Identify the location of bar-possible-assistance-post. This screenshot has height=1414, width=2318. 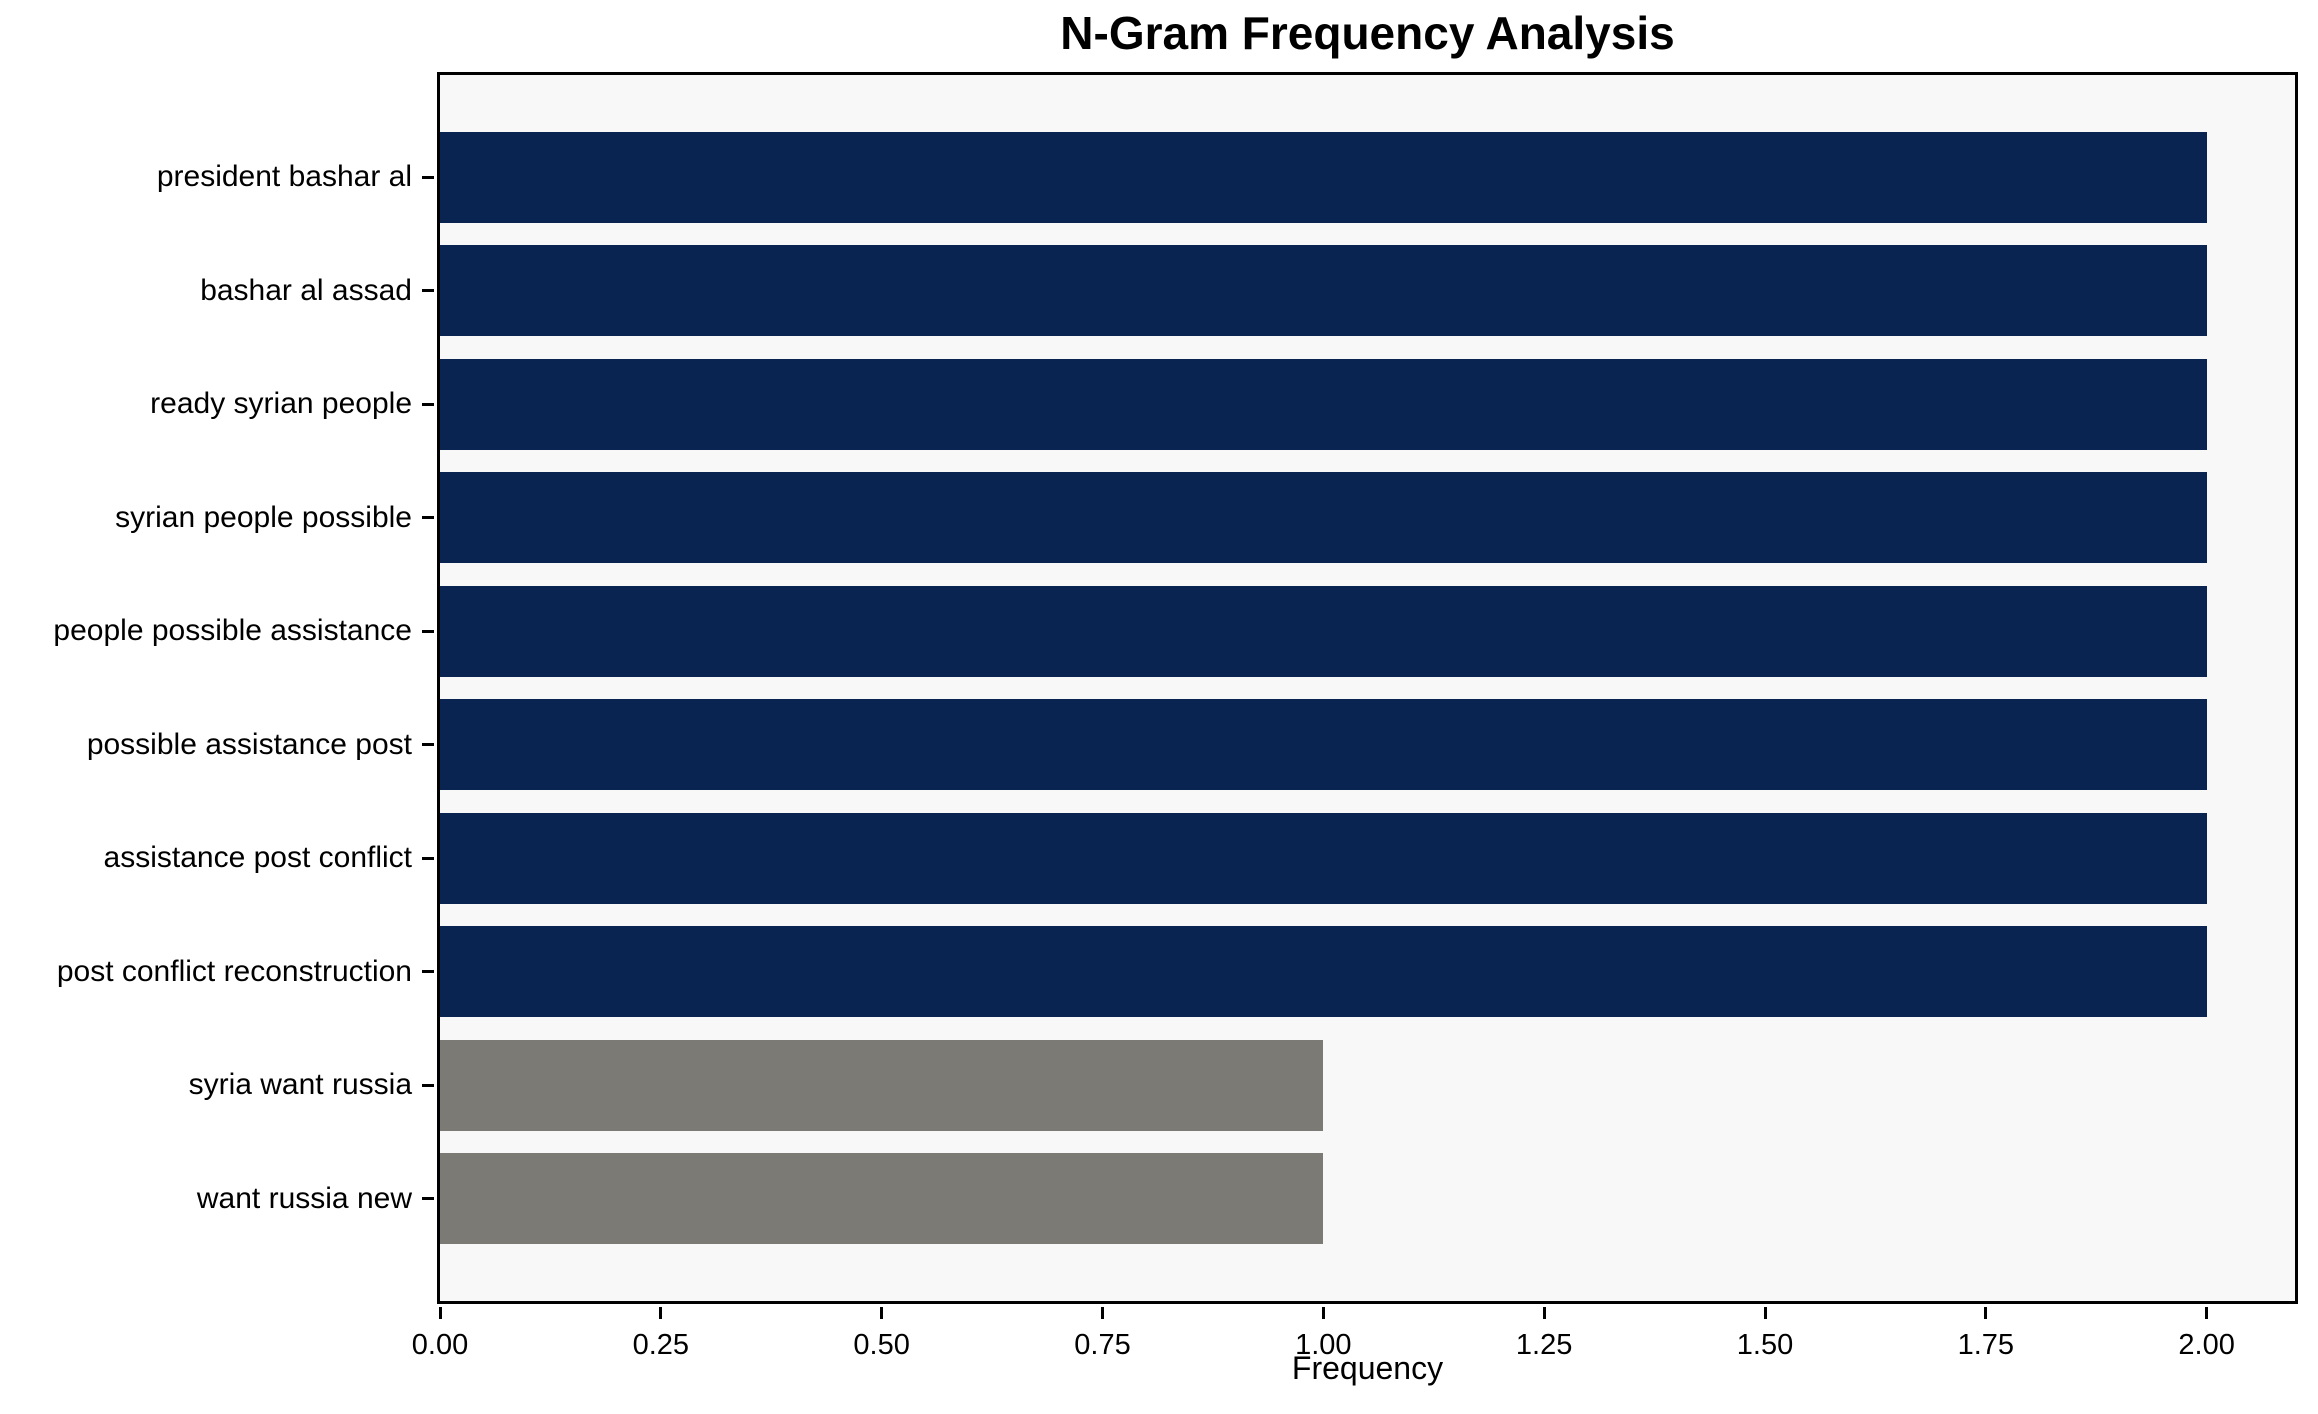
(1323, 745).